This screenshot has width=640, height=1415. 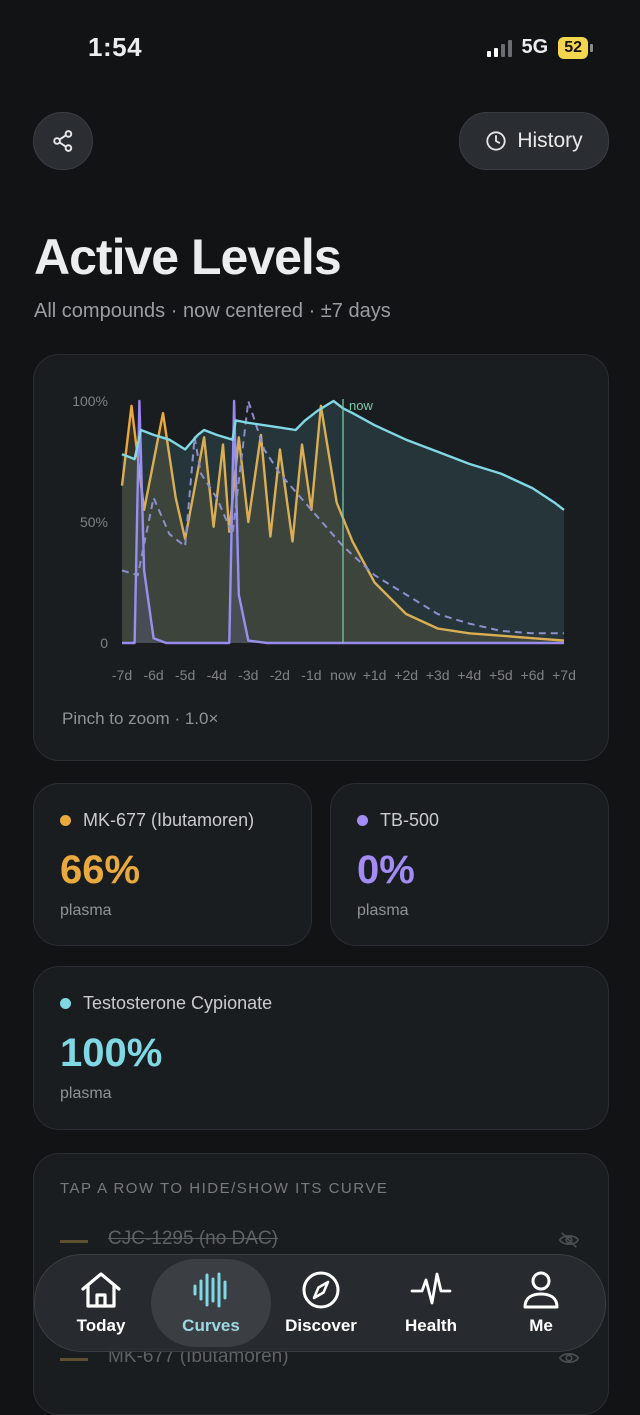 I want to click on tab-health: Health, so click(x=431, y=1303).